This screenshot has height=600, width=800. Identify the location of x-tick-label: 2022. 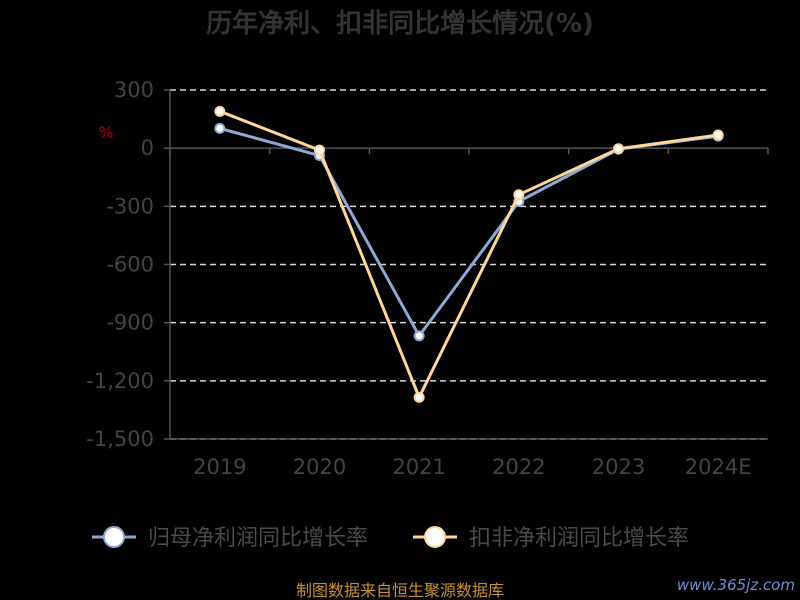
(518, 467).